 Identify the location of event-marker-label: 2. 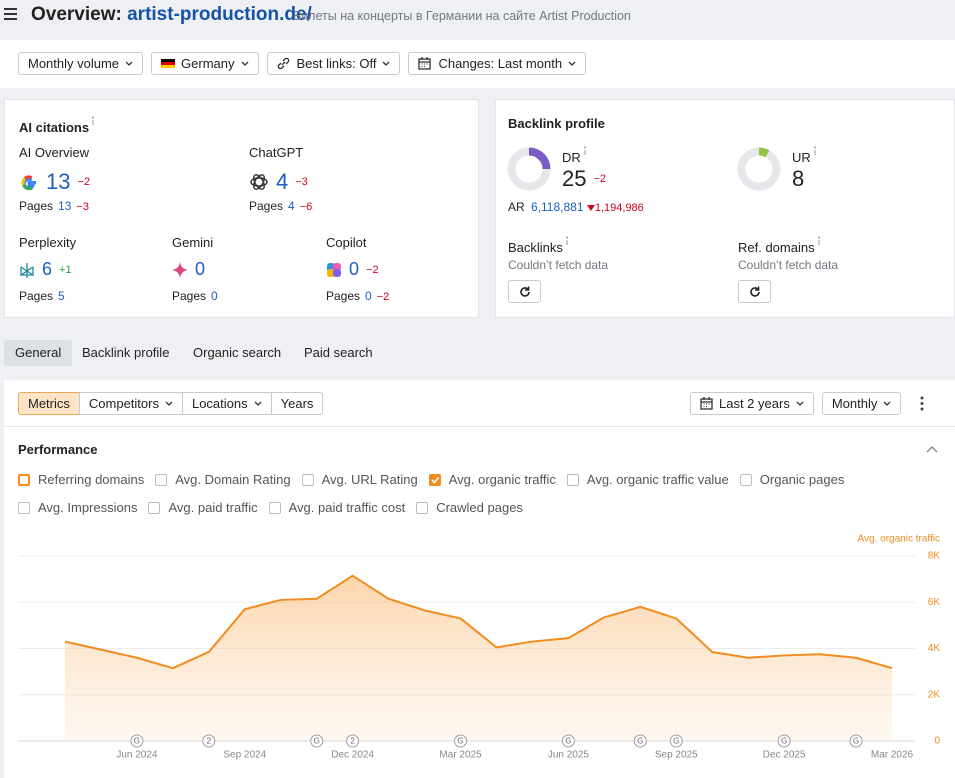
(209, 741).